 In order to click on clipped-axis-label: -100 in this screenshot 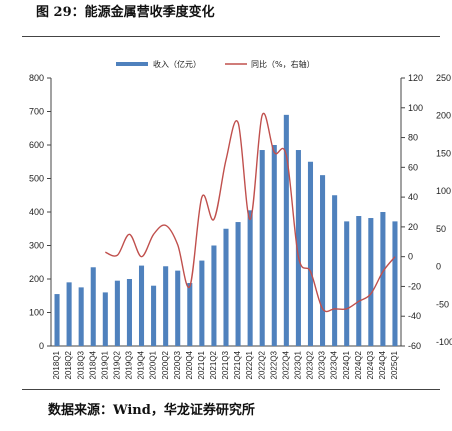, I will do `click(444, 342)`.